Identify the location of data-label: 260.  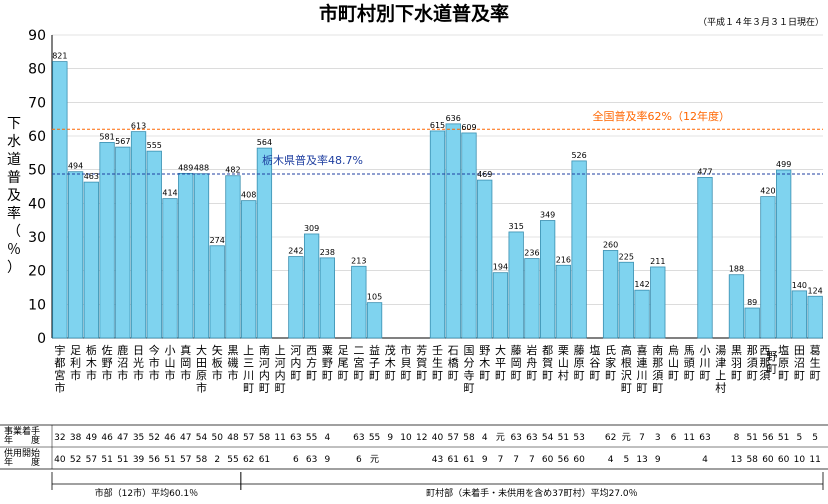
(610, 244).